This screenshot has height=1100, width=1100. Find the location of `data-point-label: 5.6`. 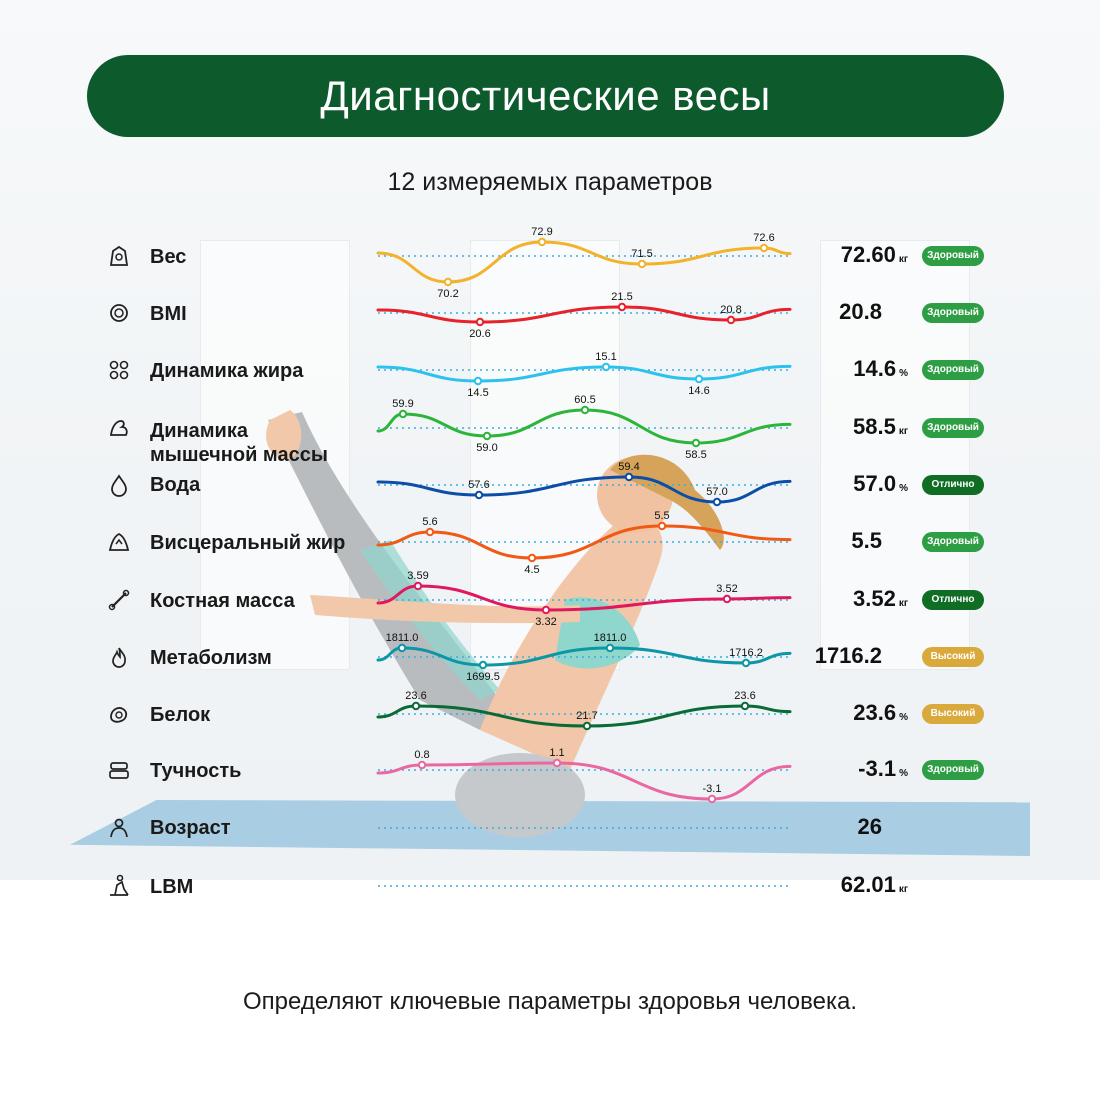

data-point-label: 5.6 is located at coordinates (429, 522).